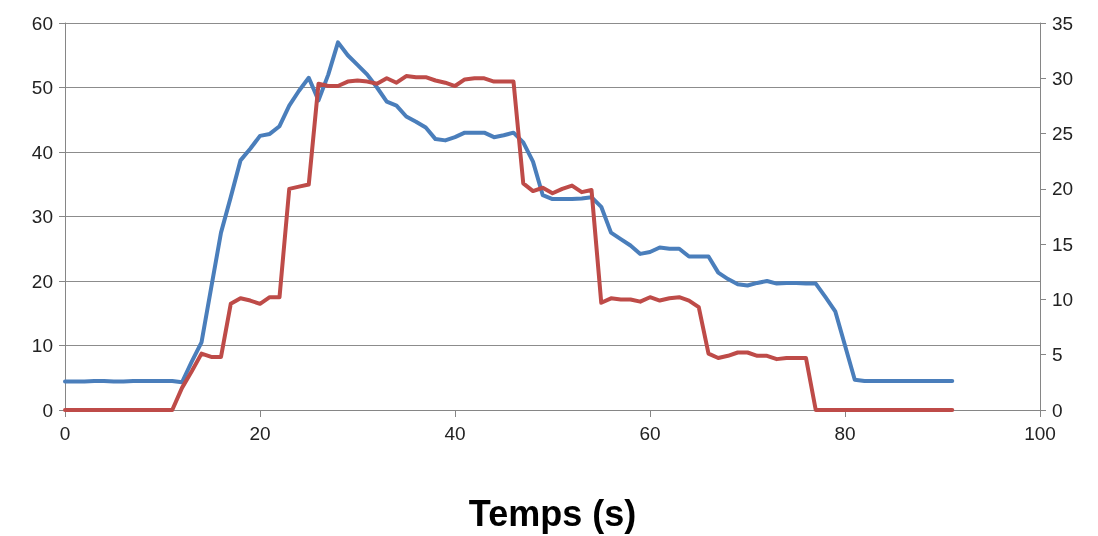 The width and height of the screenshot is (1098, 536). What do you see at coordinates (1063, 189) in the screenshot?
I see `y2-tick-label: 20` at bounding box center [1063, 189].